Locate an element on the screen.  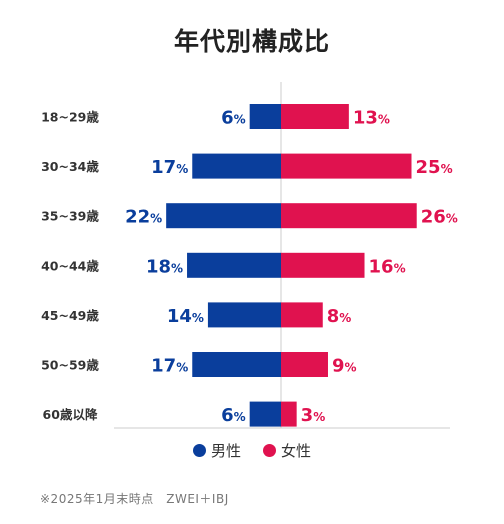
category-label: 35~39歳 is located at coordinates (70, 216).